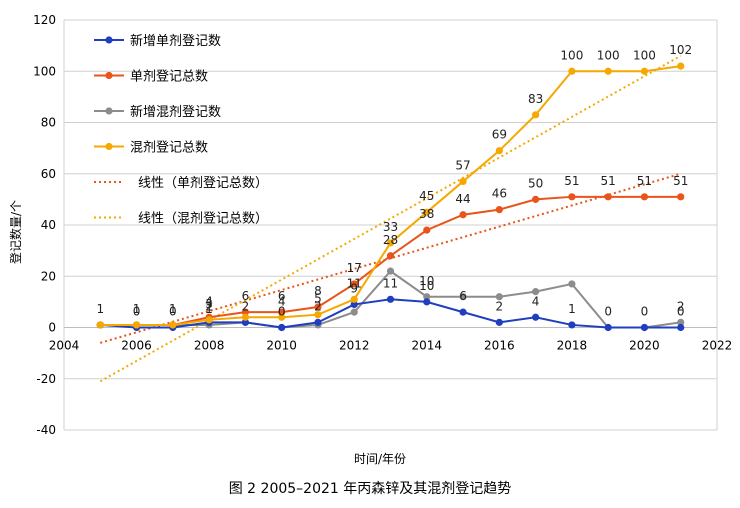 This screenshot has height=508, width=740. I want to click on x-tick-label: 2006, so click(136, 346).